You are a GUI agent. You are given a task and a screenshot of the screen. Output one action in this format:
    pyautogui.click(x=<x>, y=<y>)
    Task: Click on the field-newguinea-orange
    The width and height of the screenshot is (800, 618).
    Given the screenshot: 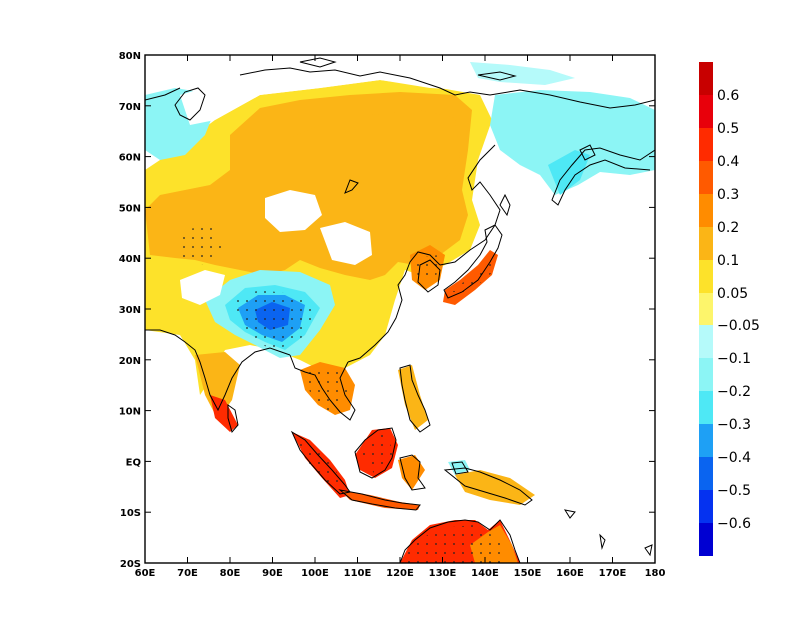 What is the action you would take?
    pyautogui.click(x=495, y=487)
    